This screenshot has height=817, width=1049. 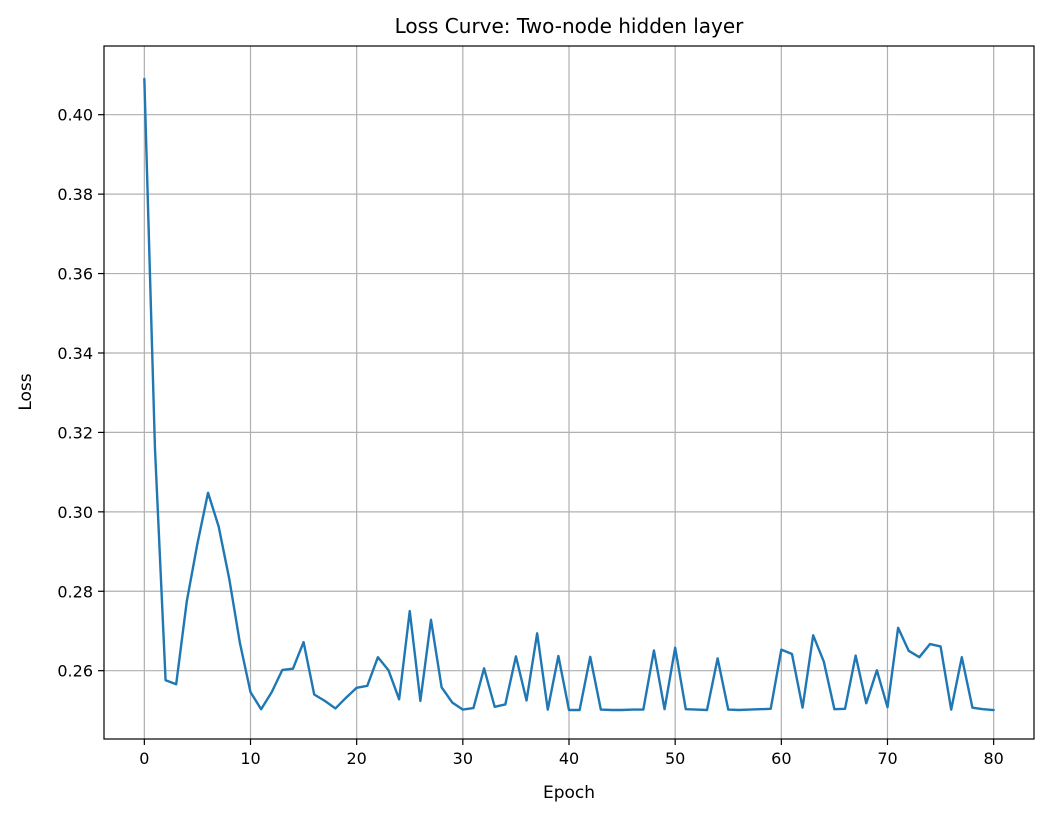 What do you see at coordinates (80, 393) in the screenshot?
I see `y-axis-ticks: 0.26 0.28 0.30 0.32 0.34 0.36 0.38 0.40` at bounding box center [80, 393].